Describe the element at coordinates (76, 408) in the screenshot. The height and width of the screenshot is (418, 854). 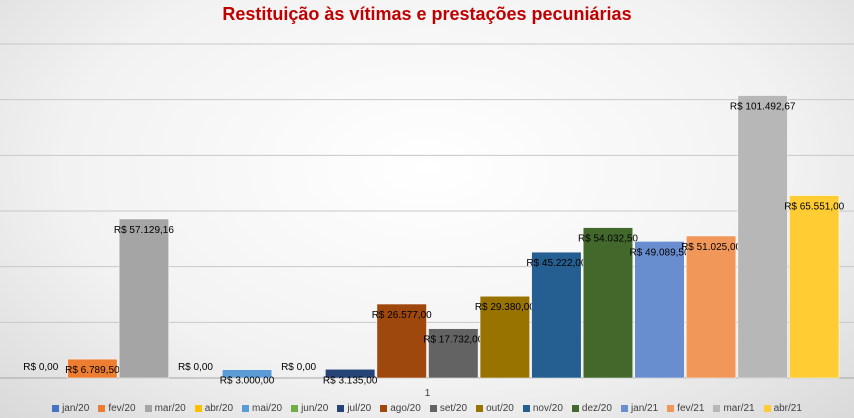
I see `legend-label: jan/20` at that location.